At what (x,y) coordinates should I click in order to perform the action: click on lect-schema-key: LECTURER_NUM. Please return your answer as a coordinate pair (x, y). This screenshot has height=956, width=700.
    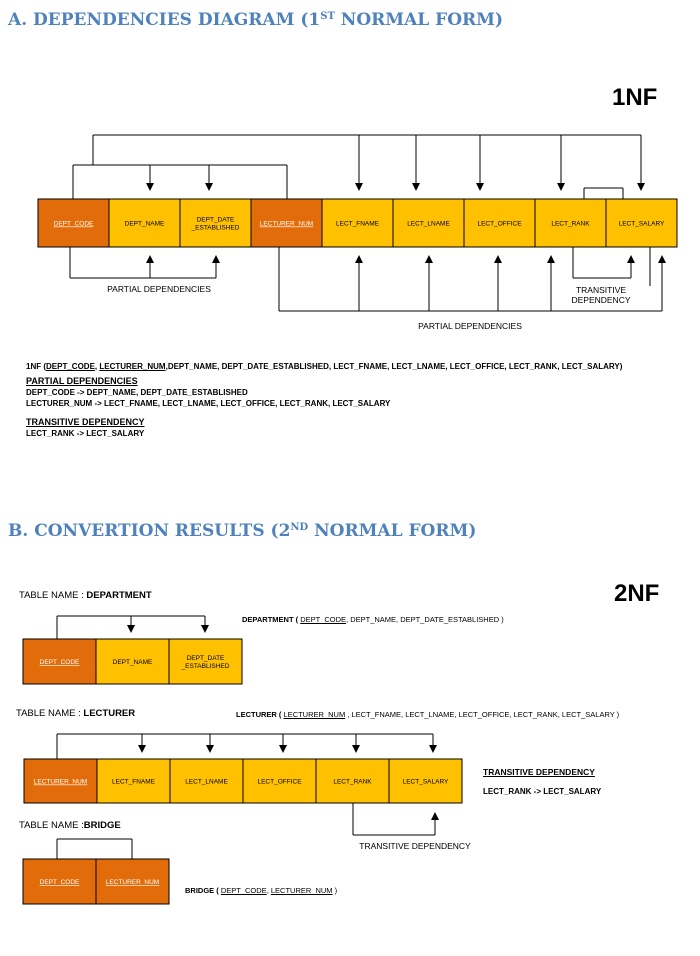
    Looking at the image, I should click on (314, 714).